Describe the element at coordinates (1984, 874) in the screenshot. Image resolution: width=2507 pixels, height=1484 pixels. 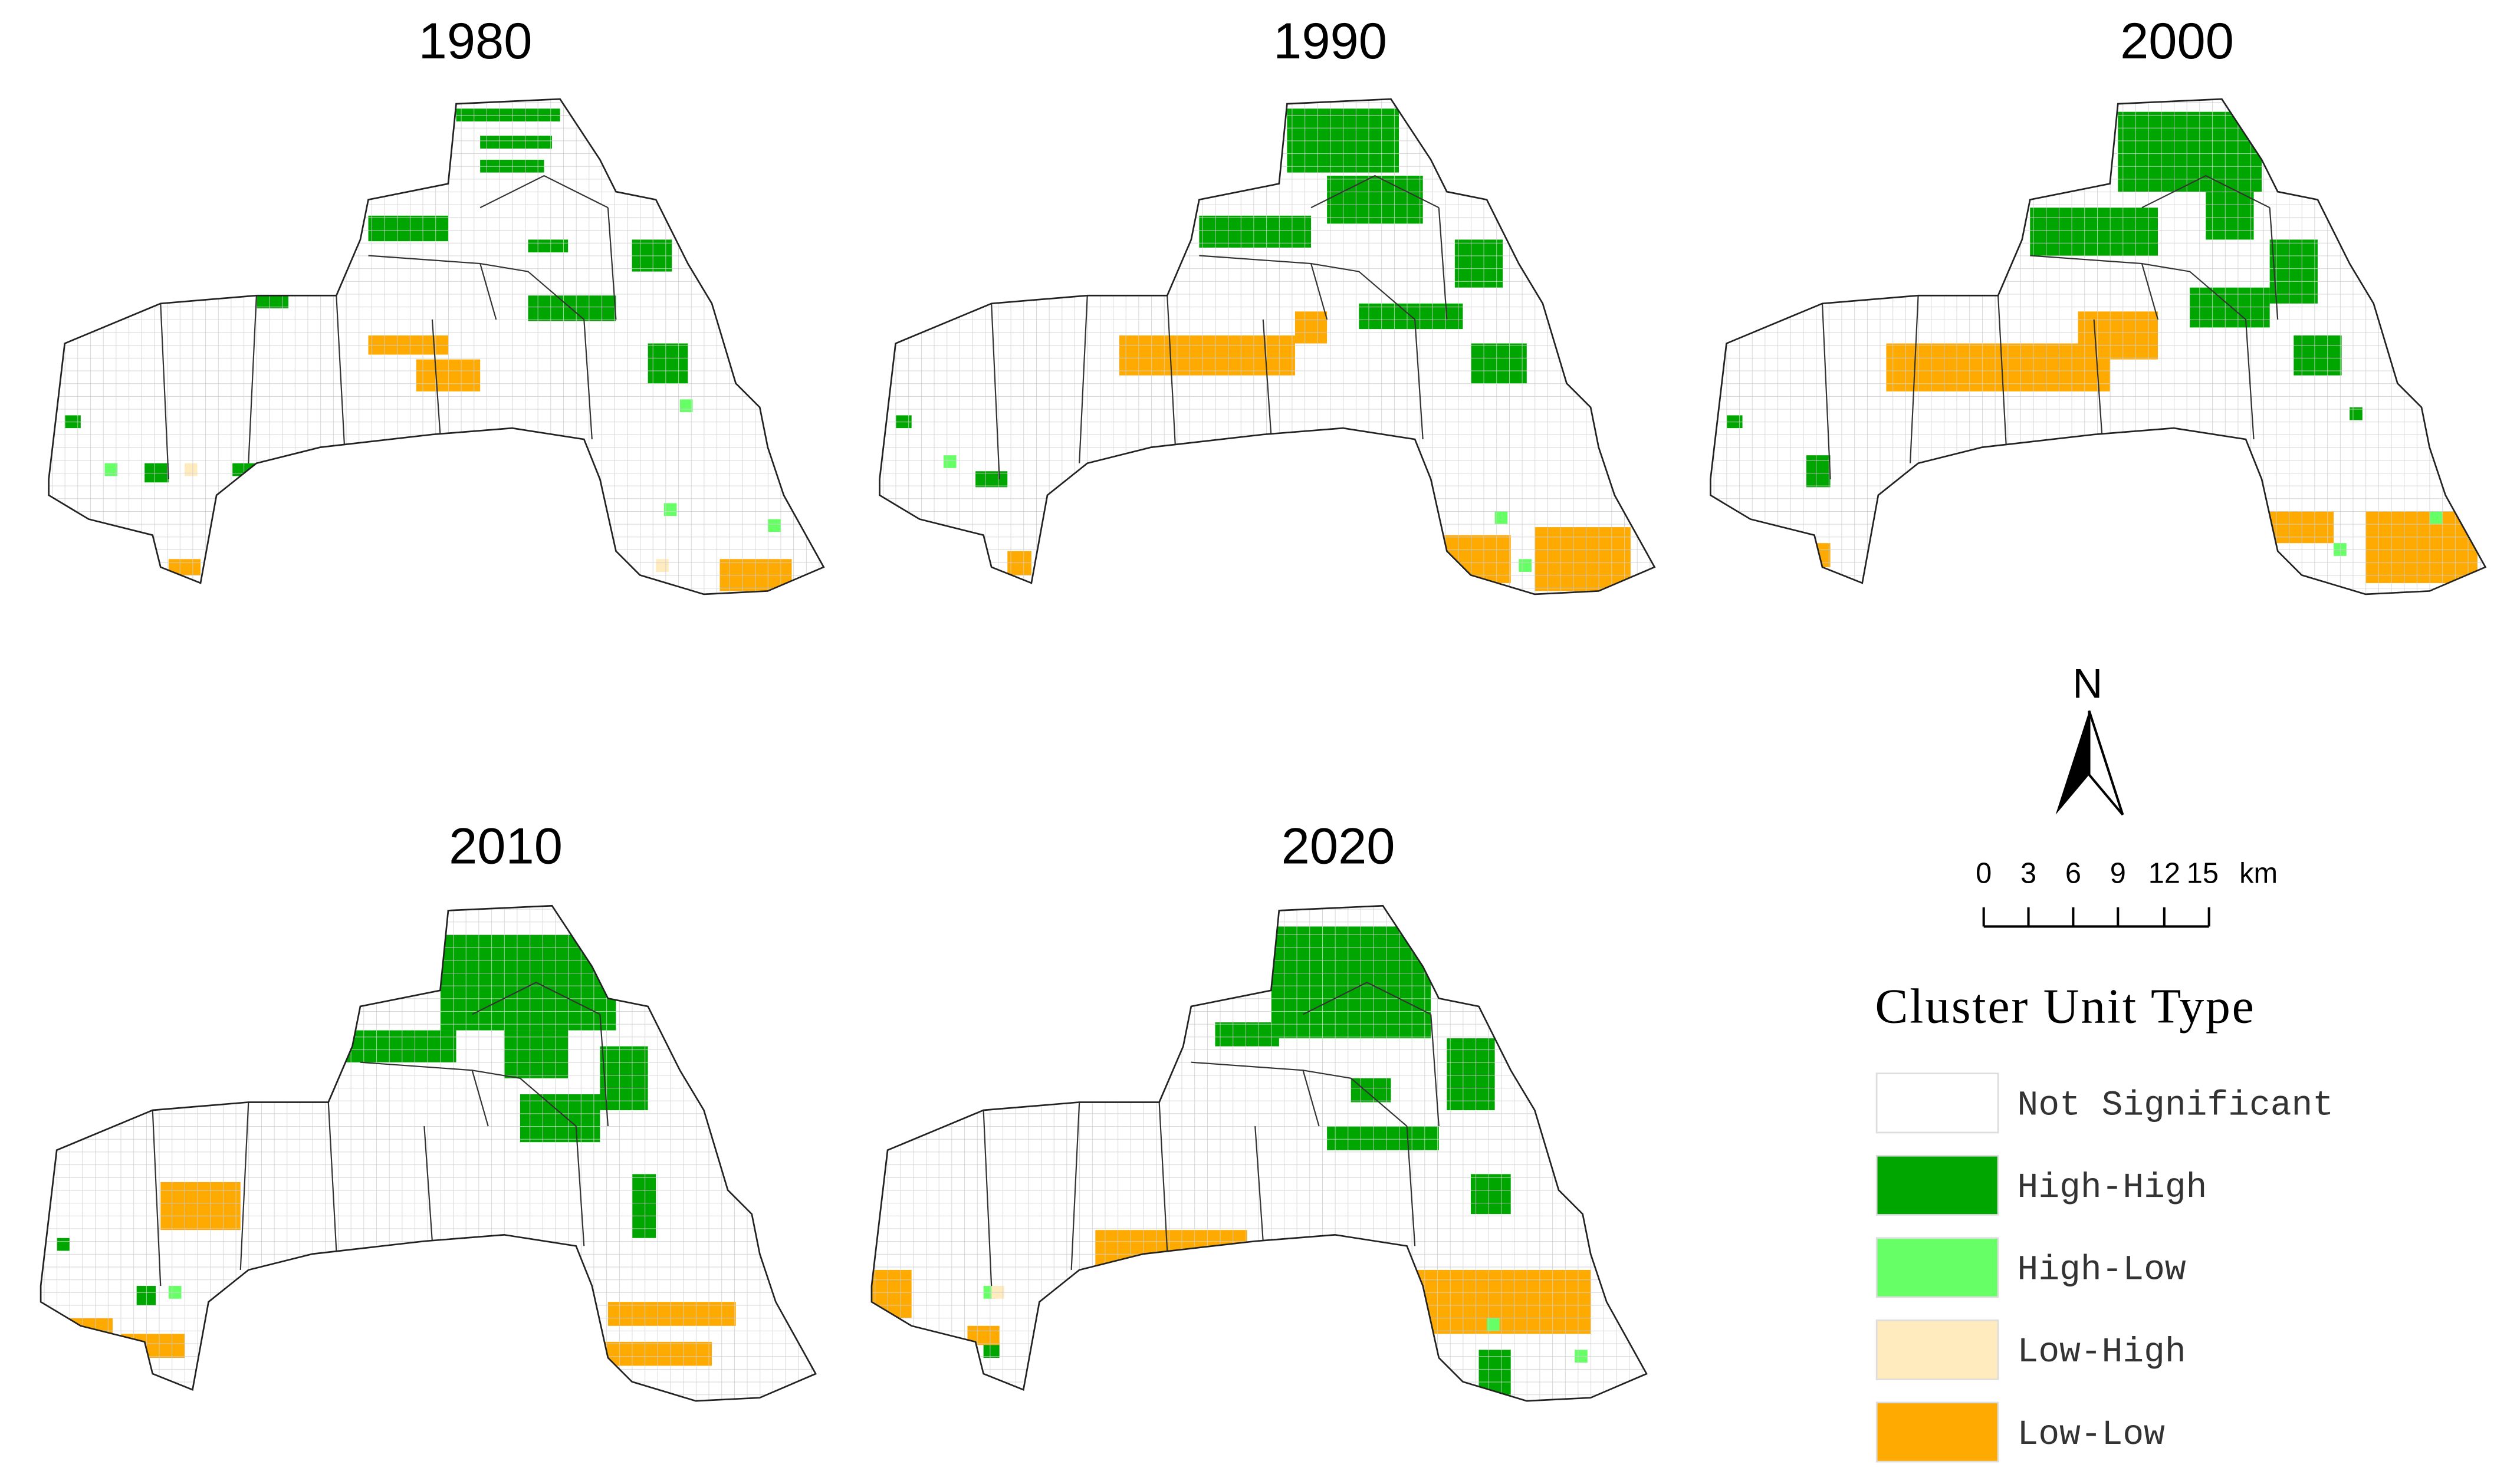
I see `scale-label: 0` at that location.